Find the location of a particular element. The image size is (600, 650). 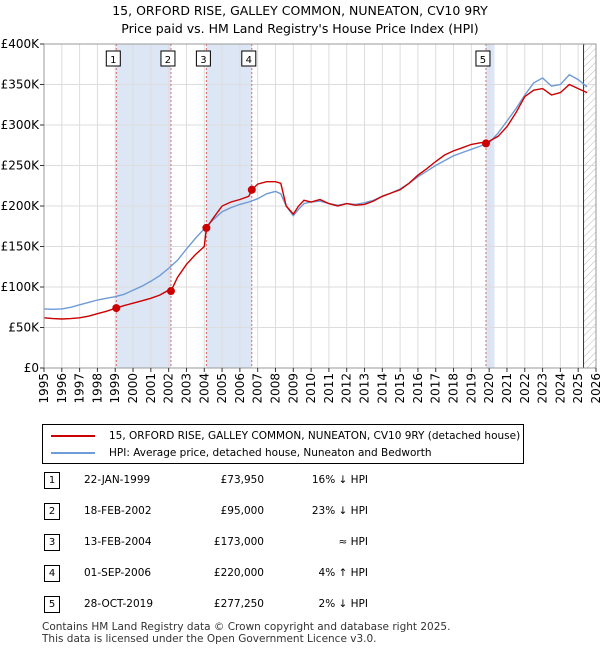

transaction-number: 2 is located at coordinates (52, 511).